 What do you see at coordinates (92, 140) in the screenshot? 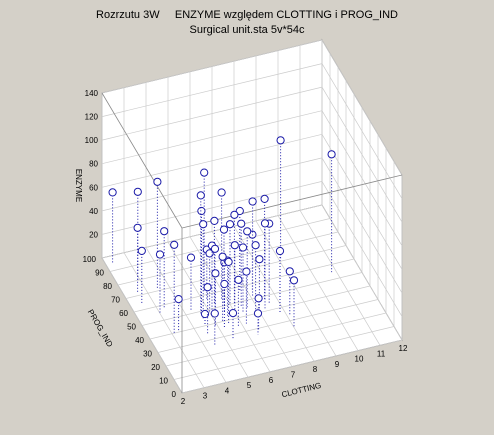
I see `z-tick-label: 100` at bounding box center [92, 140].